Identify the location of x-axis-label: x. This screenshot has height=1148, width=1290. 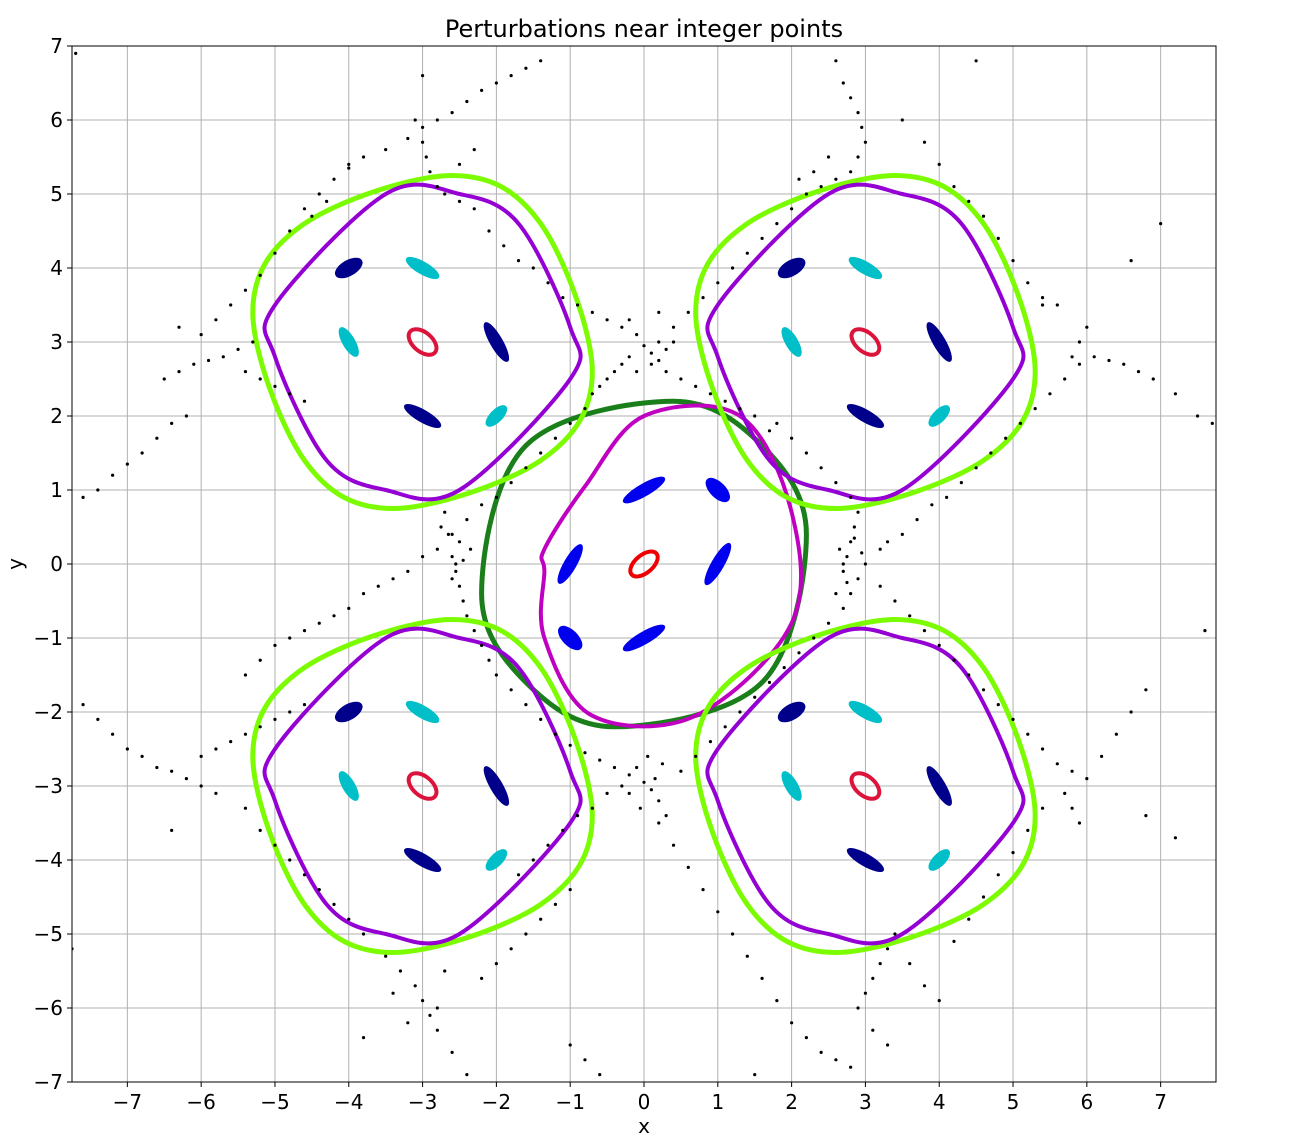
(644, 1126).